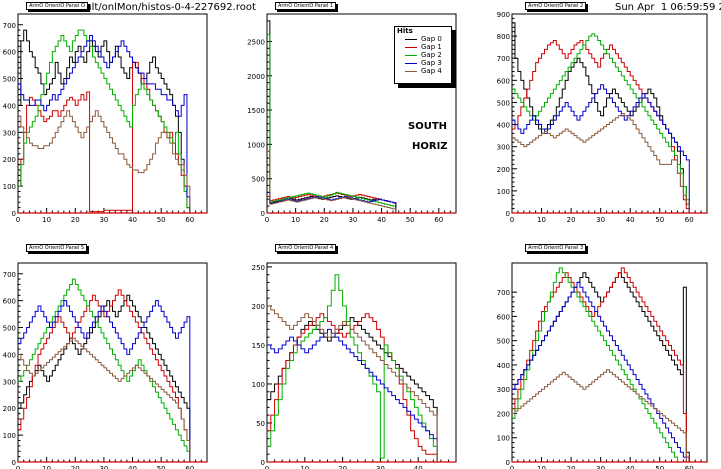 This screenshot has width=721, height=469. I want to click on horiz-annotation: HORIZ, so click(430, 146).